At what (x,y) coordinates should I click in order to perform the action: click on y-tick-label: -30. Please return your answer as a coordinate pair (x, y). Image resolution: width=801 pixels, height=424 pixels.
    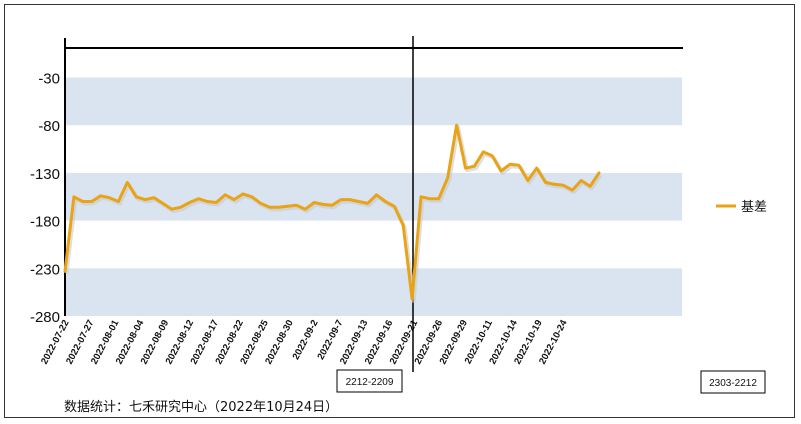
    Looking at the image, I should click on (49, 79).